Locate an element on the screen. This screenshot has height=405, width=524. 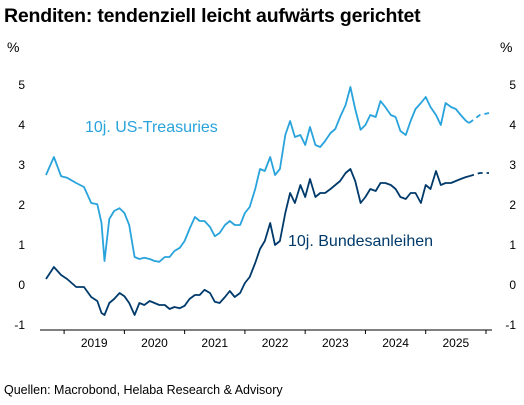
forecast-line-us-treasuries is located at coordinates (479, 118).